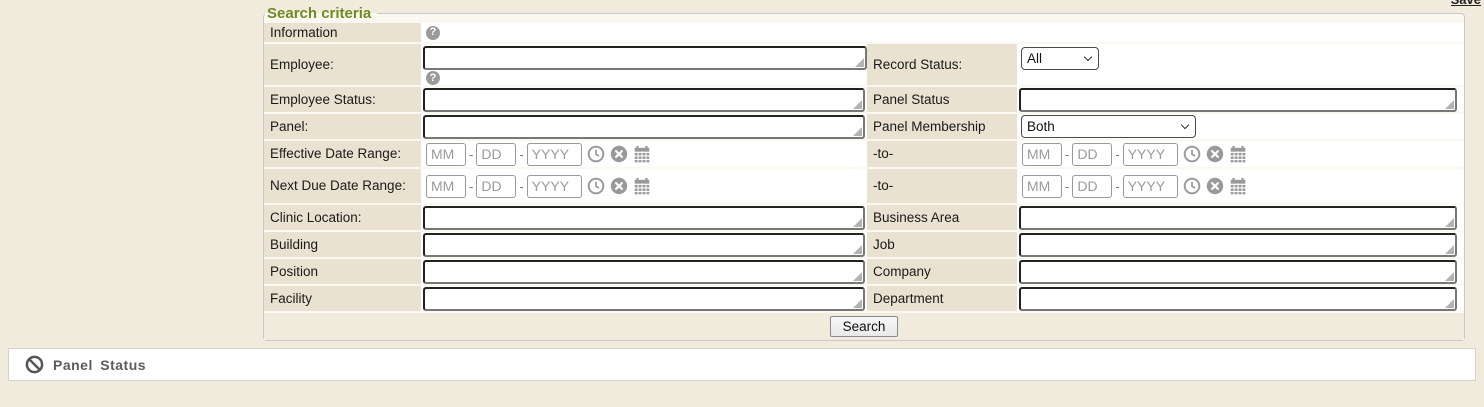  Describe the element at coordinates (342, 99) in the screenshot. I see `employee-status-label: Employee Status:` at that location.